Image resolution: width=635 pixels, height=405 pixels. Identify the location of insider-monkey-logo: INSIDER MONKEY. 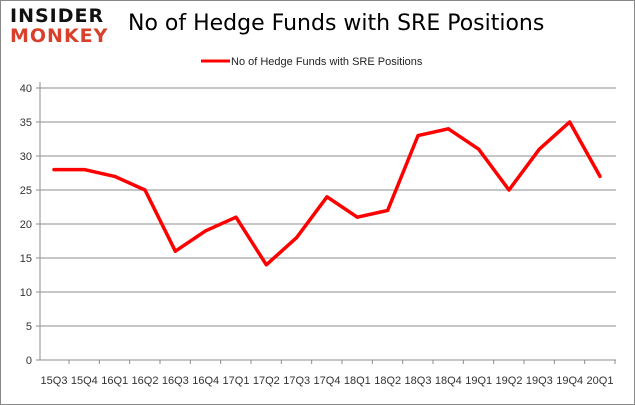
(59, 26).